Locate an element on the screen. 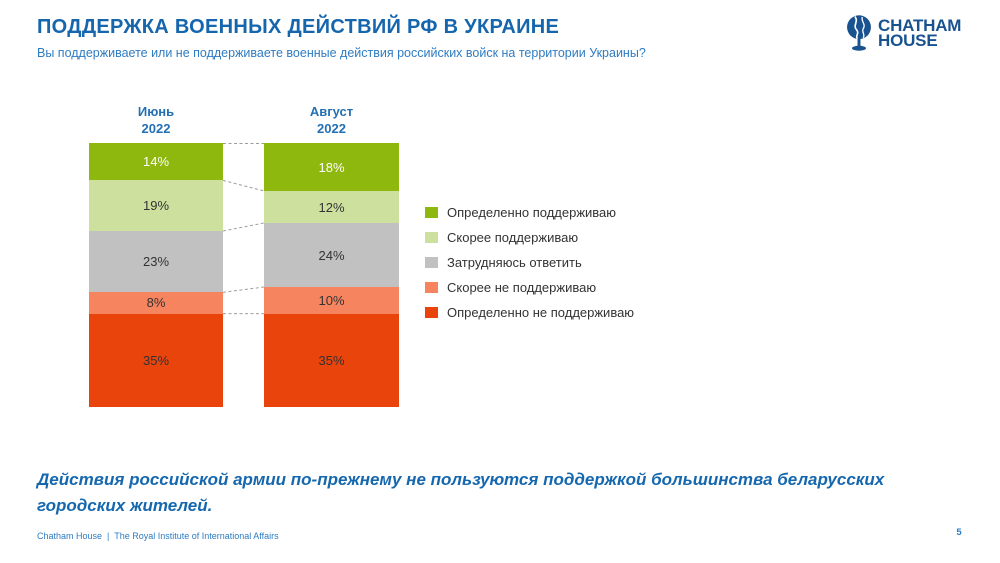 Image resolution: width=1000 pixels, height=563 pixels. legend-item-definitely-support: Определенно поддерживаю is located at coordinates (529, 212).